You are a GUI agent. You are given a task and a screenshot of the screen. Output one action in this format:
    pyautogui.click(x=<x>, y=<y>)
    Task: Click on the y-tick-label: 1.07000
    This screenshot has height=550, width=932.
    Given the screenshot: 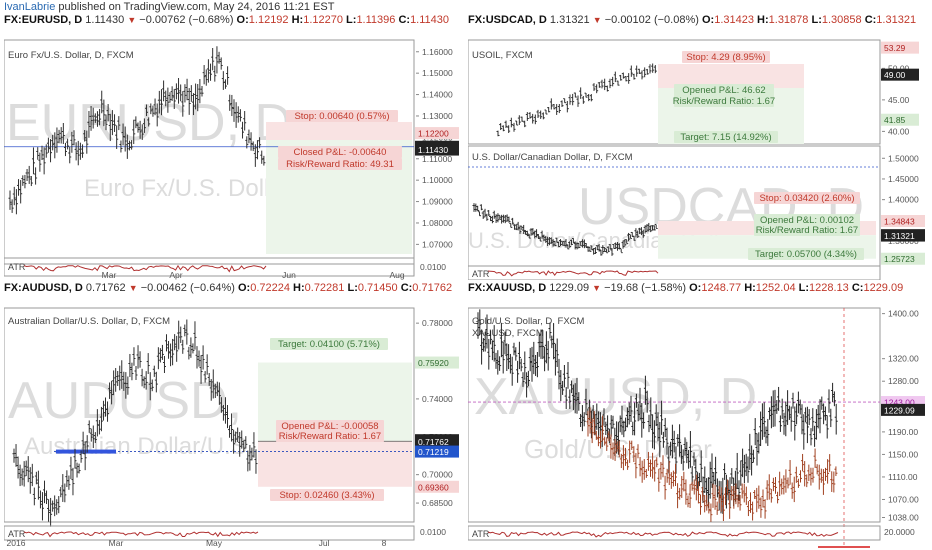 What is the action you would take?
    pyautogui.click(x=437, y=244)
    